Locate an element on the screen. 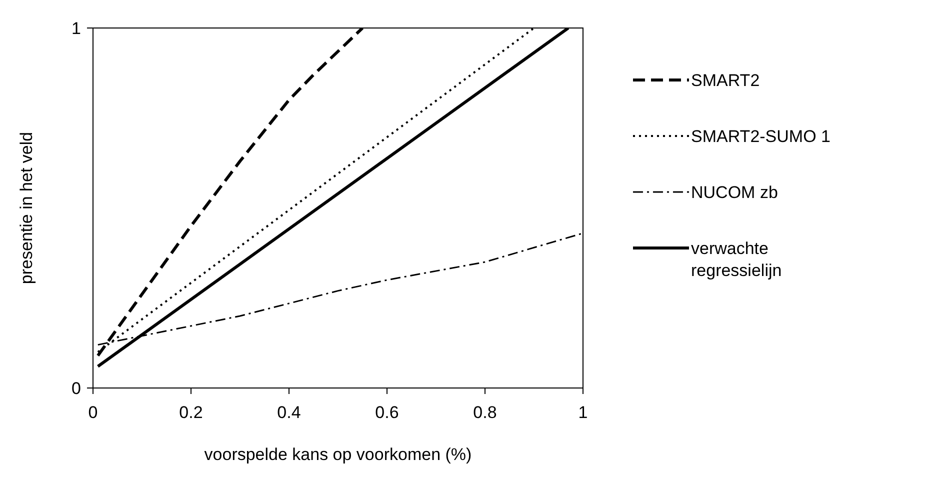 This screenshot has width=928, height=489. x-tick-label: 0.2 is located at coordinates (191, 412).